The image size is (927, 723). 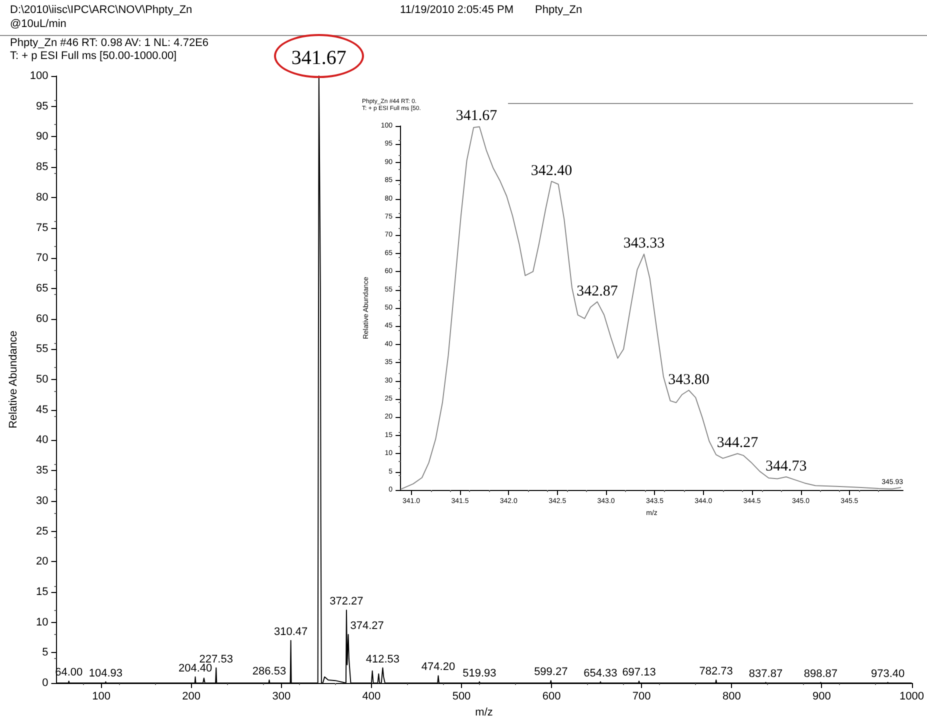 What do you see at coordinates (45, 683) in the screenshot?
I see `y-tick-label: 0` at bounding box center [45, 683].